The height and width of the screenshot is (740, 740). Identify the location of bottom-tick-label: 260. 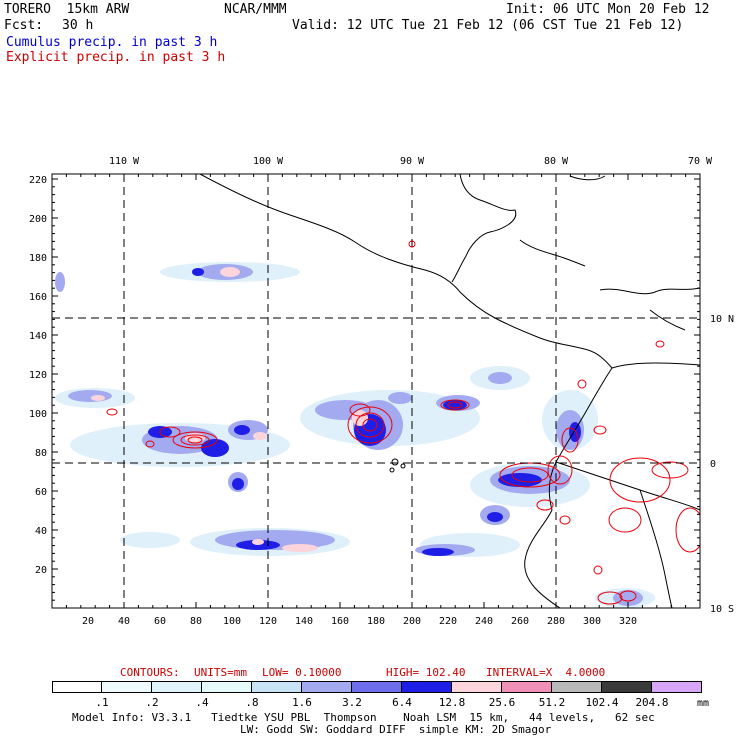
(520, 621).